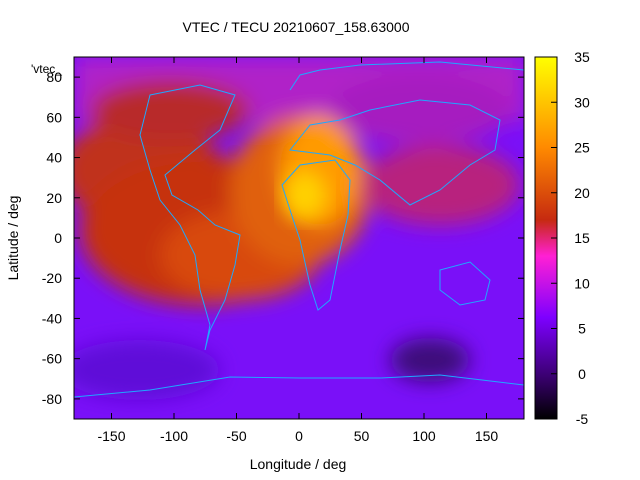 This screenshot has width=640, height=480. What do you see at coordinates (54, 198) in the screenshot?
I see `y-tick-label: 20` at bounding box center [54, 198].